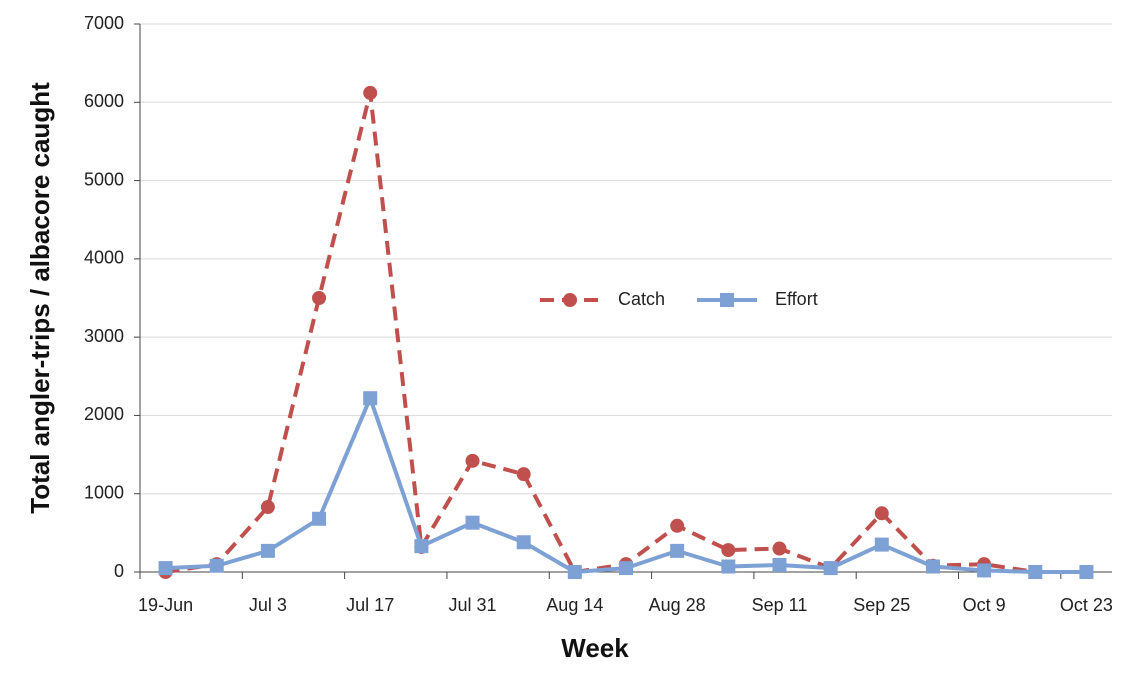  Describe the element at coordinates (595, 648) in the screenshot. I see `x-axis-label: Week` at that location.